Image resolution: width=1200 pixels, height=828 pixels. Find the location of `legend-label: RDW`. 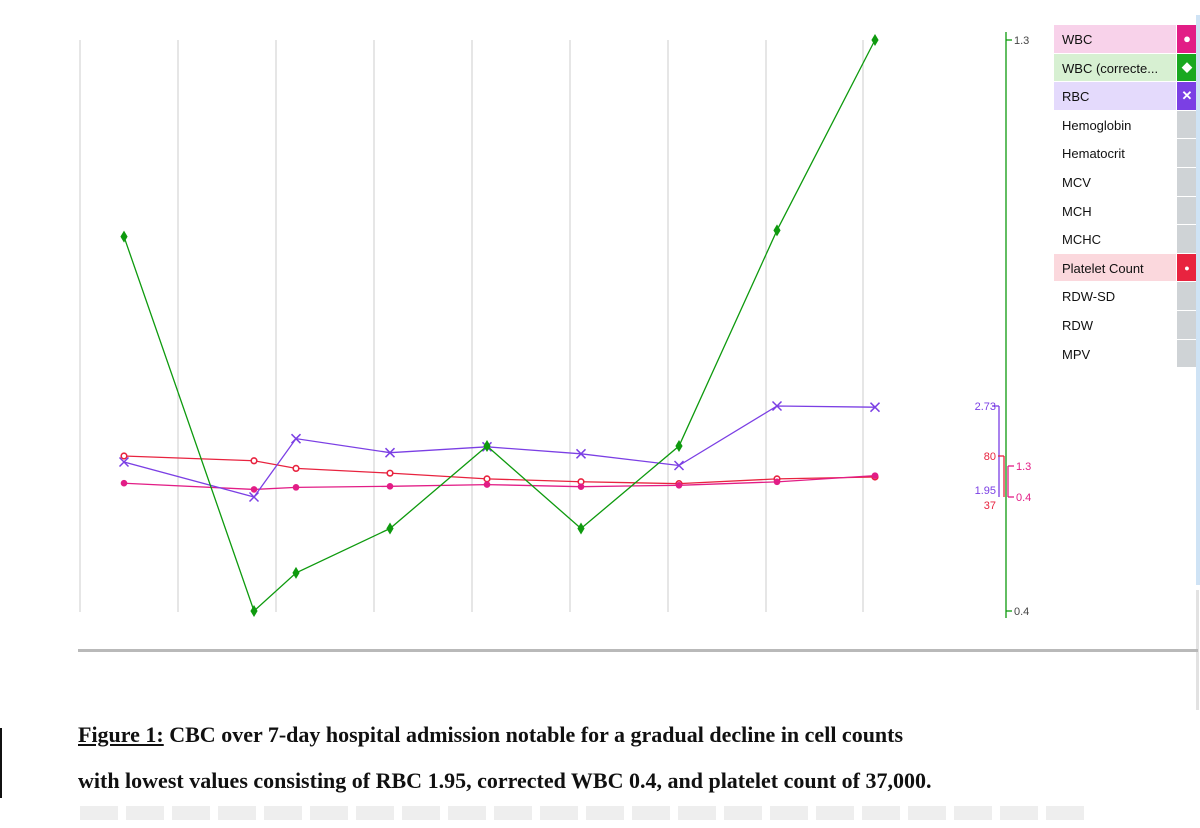

legend-label: RDW is located at coordinates (1078, 325).